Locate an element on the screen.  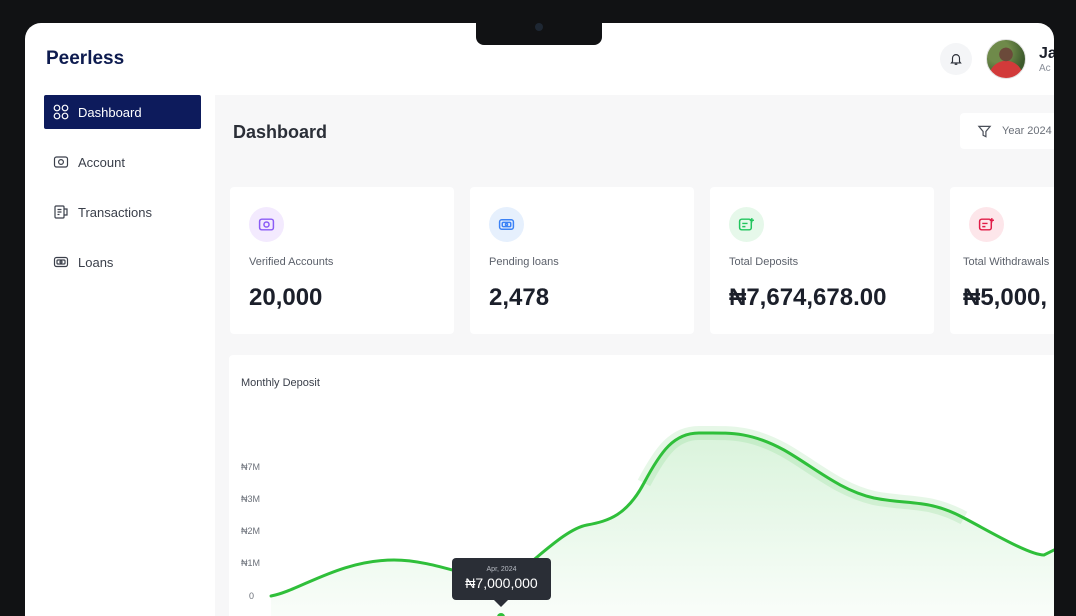
stat-card-total-withdrawals: Total Withdrawals ₦5,000, is located at coordinates (1002, 260).